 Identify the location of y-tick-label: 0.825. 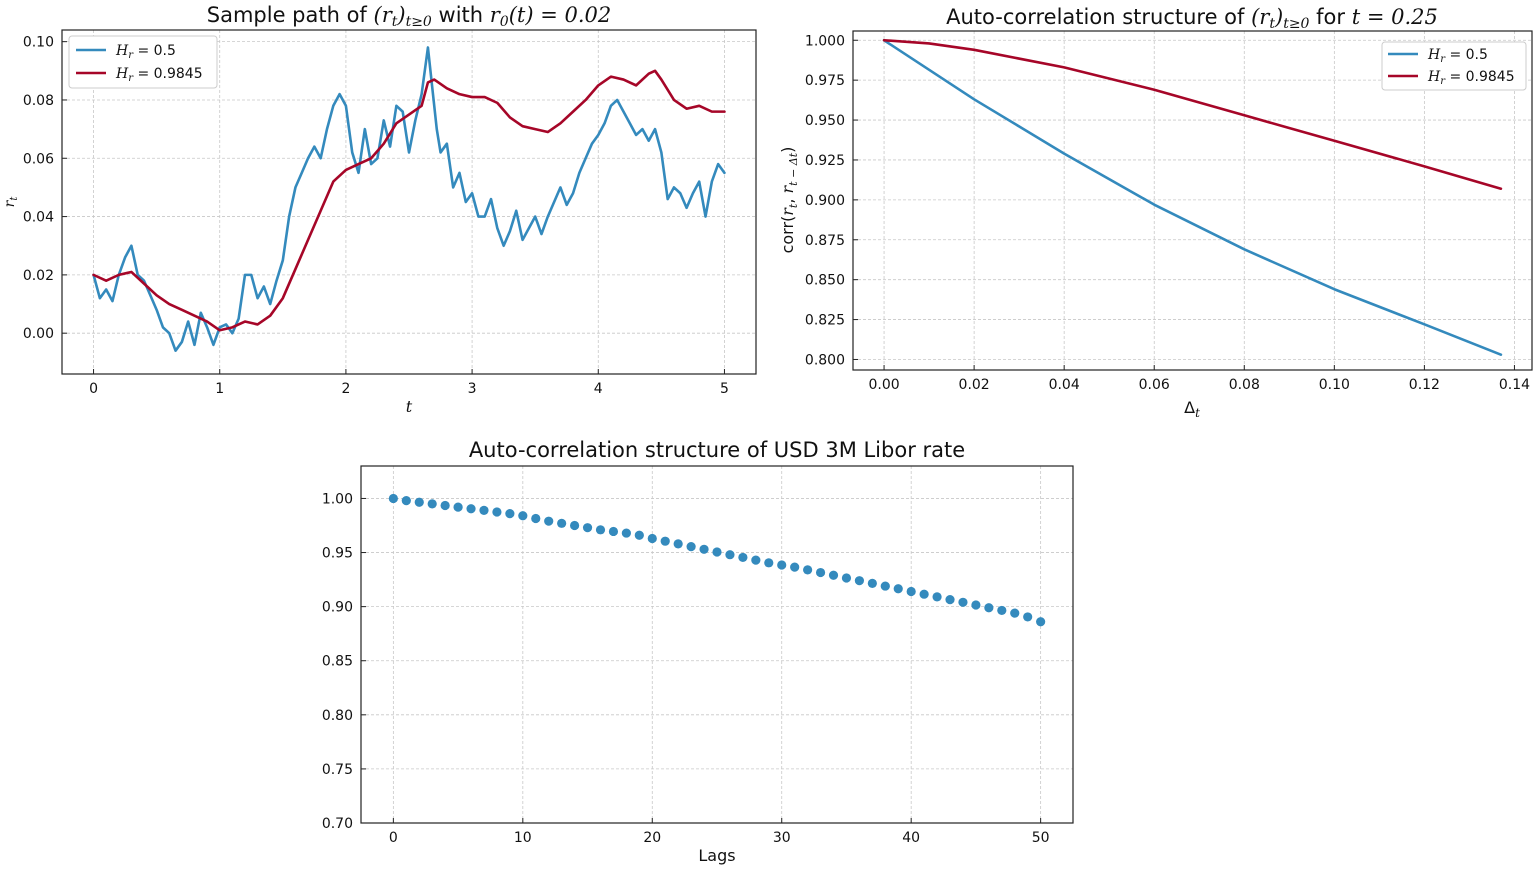
(825, 321).